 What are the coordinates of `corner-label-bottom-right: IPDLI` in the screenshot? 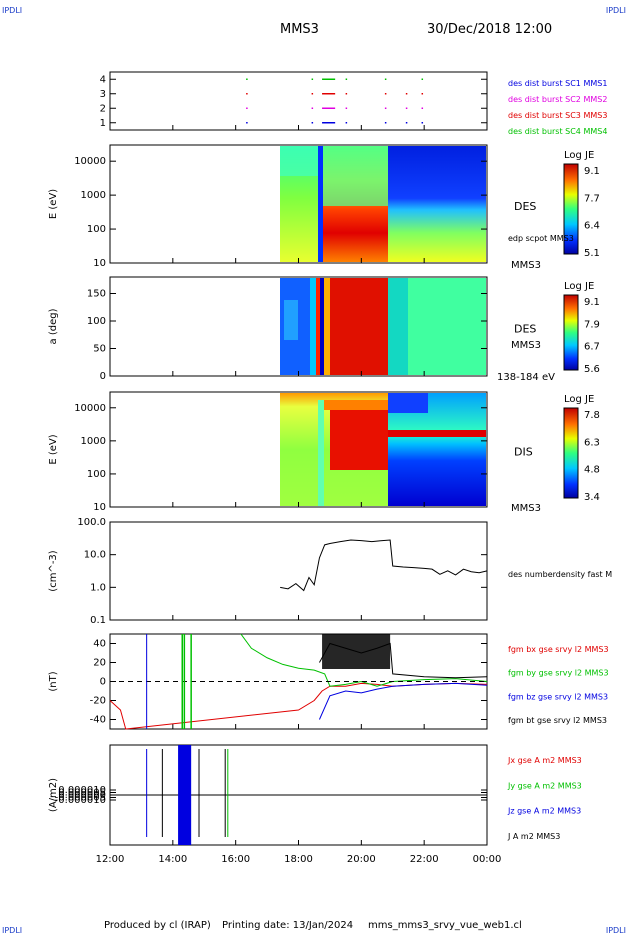 It's located at (615, 930).